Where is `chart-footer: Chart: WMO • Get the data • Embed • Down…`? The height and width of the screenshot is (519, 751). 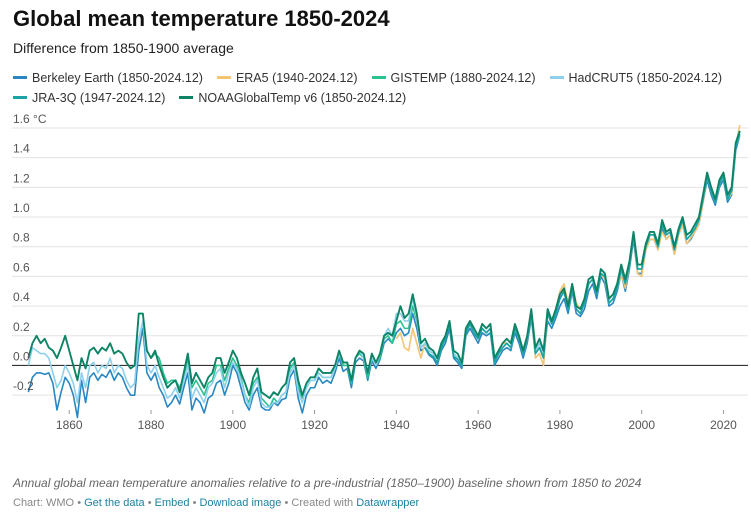
chart-footer: Chart: WMO • Get the data • Embed • Down… is located at coordinates (216, 503).